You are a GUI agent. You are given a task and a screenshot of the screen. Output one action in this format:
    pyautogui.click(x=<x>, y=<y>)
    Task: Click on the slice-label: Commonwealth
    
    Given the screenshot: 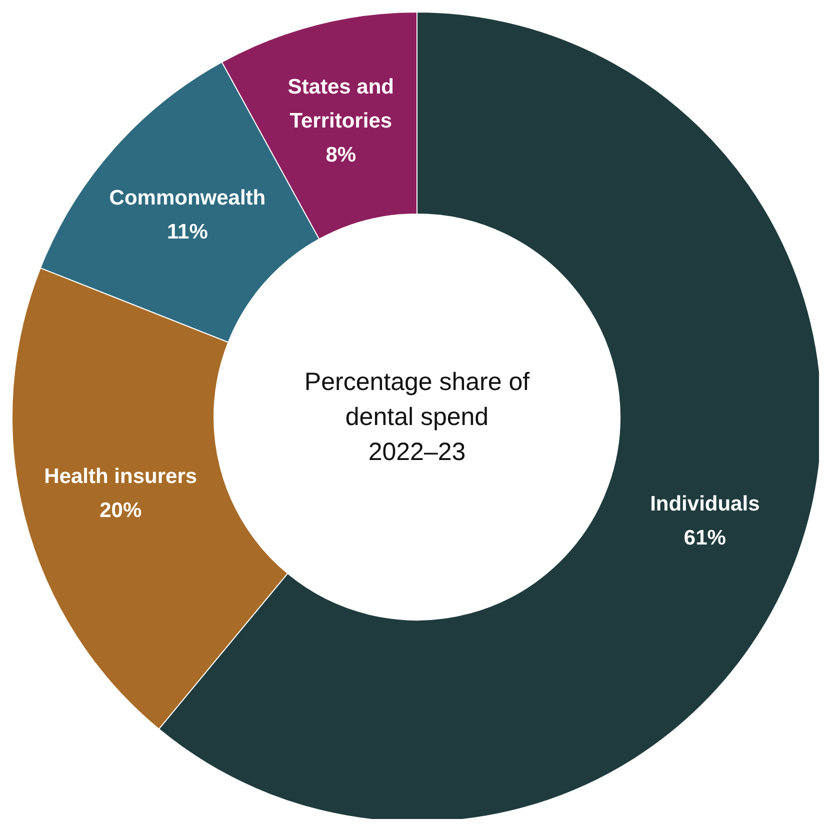 What is the action you would take?
    pyautogui.click(x=187, y=198)
    